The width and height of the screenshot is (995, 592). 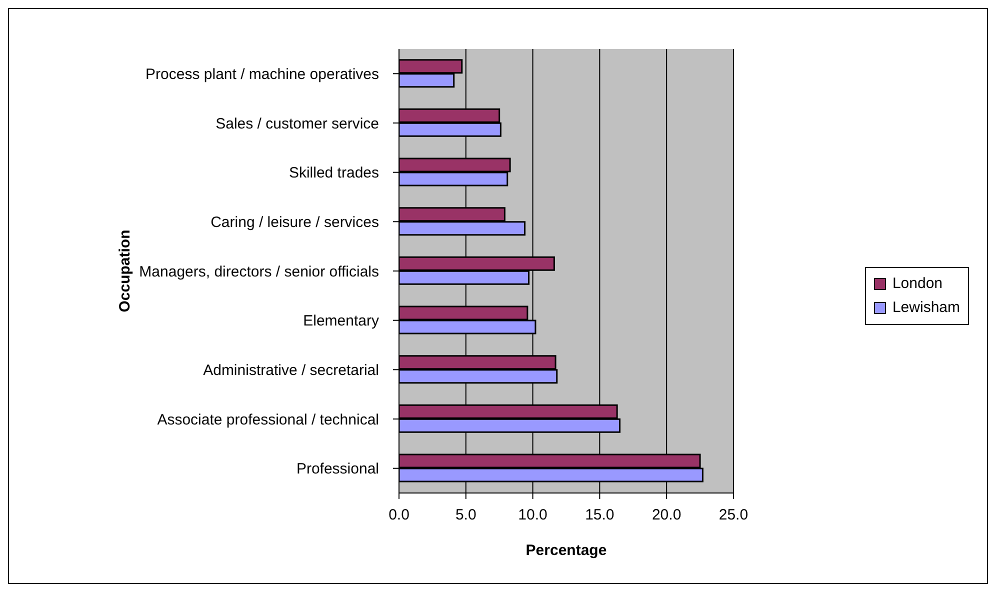 What do you see at coordinates (566, 550) in the screenshot?
I see `x-axis-title: Percentage` at bounding box center [566, 550].